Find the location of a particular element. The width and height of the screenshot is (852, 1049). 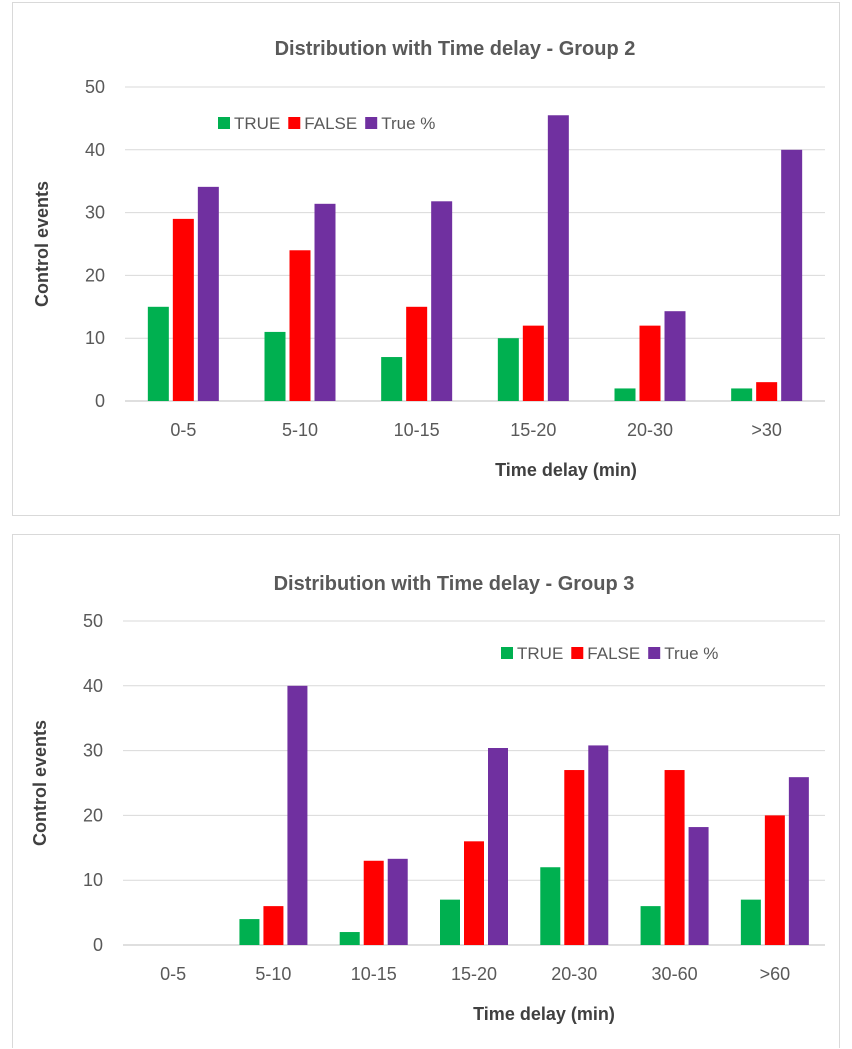

bar-false->60 is located at coordinates (774, 880).